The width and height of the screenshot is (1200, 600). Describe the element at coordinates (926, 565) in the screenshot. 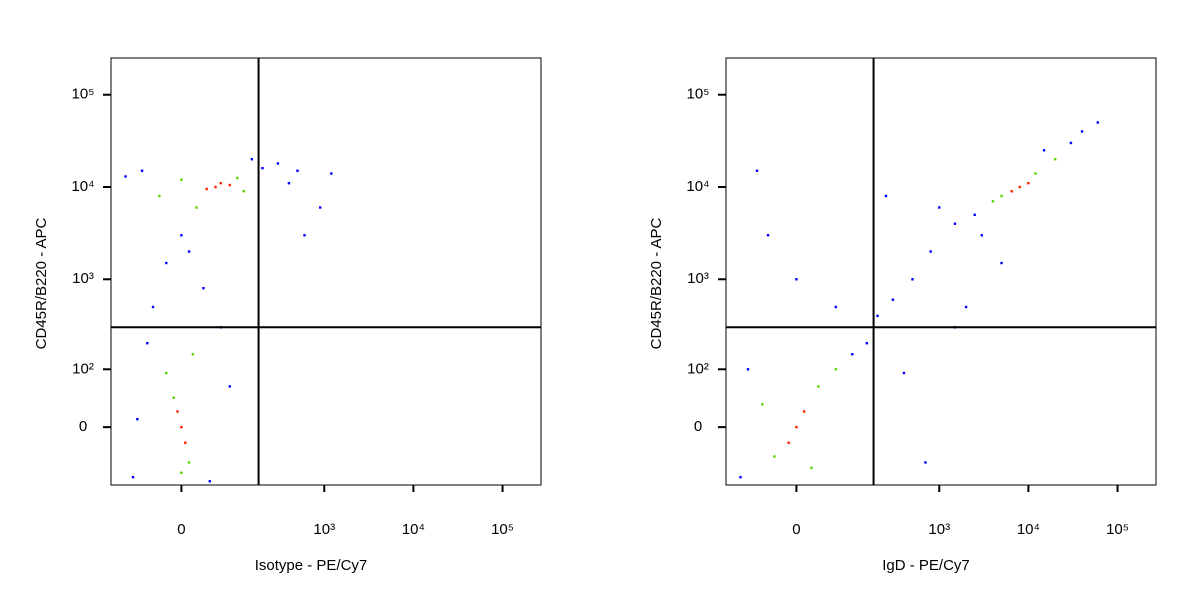

I see `x-axis-label: IgD - PE/Cy7` at that location.